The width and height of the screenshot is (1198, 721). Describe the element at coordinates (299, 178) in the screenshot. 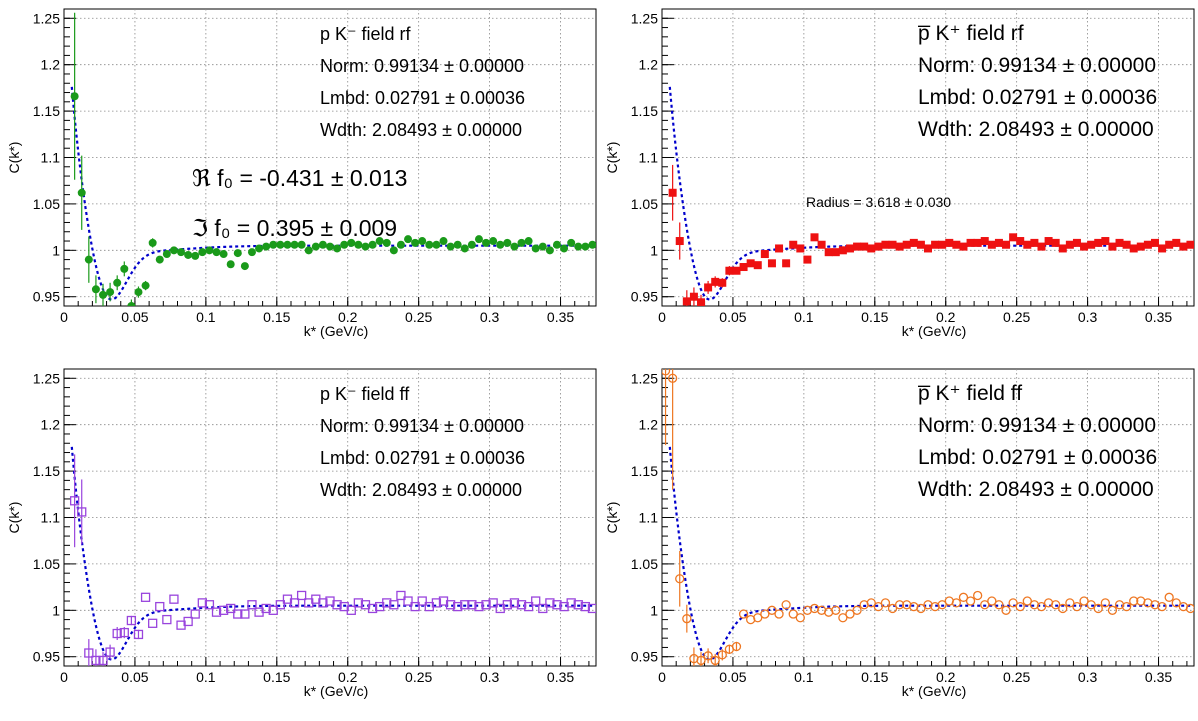

I see `real-f0-annotation: ℜ f₀ = -0.431 ± 0.013` at that location.